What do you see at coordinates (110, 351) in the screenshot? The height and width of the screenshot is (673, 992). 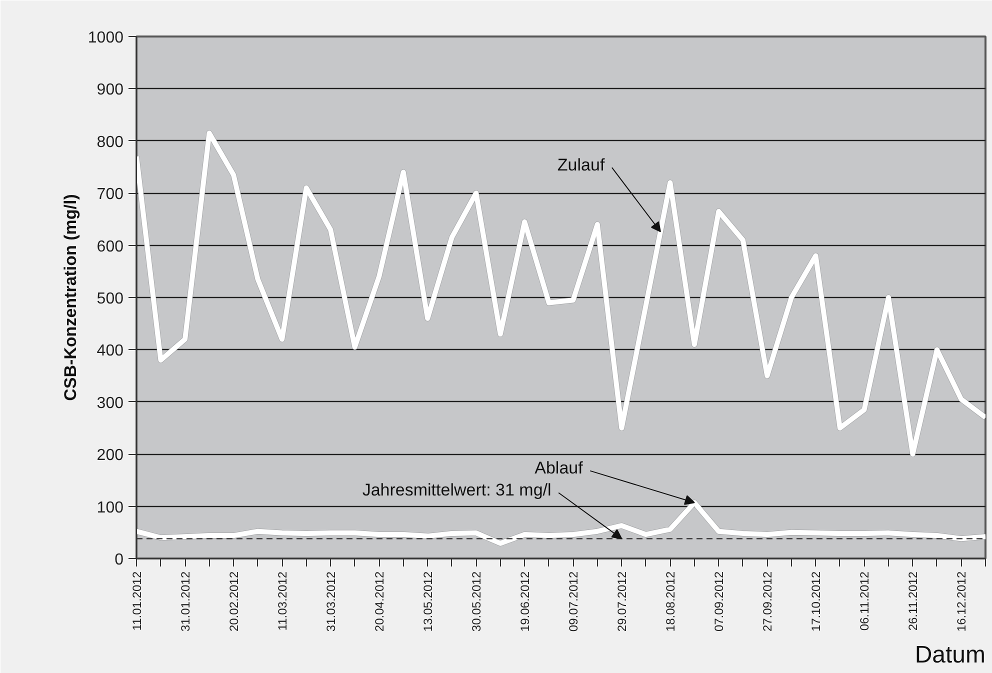 I see `y-tick-label: 400` at bounding box center [110, 351].